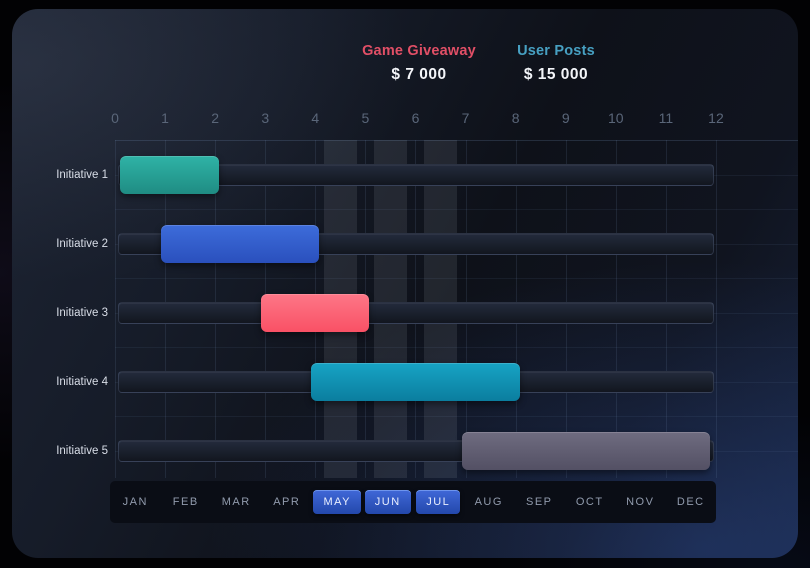  What do you see at coordinates (456, 140) in the screenshot?
I see `axis-baseline` at bounding box center [456, 140].